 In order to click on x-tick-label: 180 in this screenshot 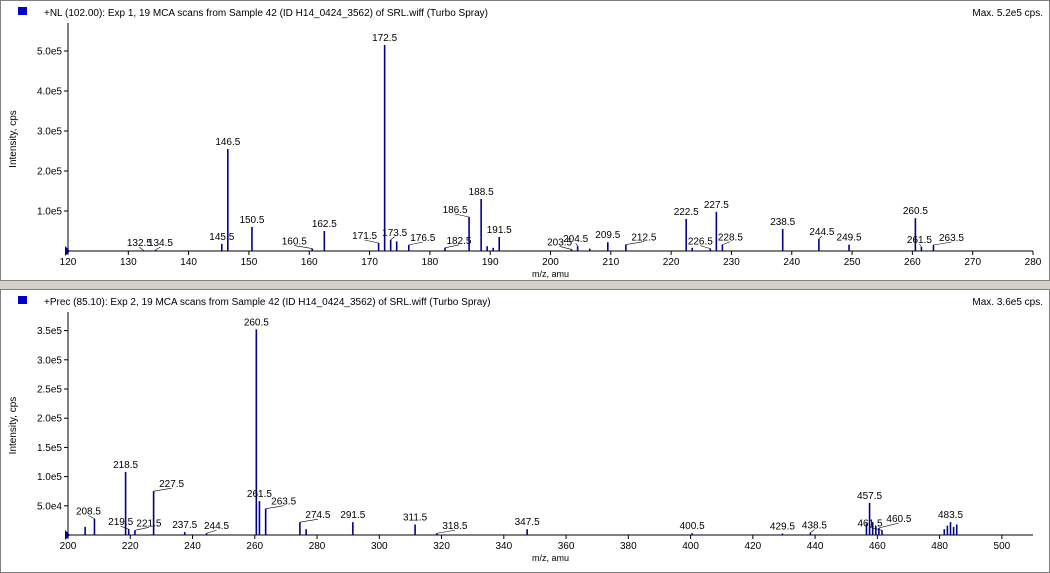, I will do `click(430, 262)`.